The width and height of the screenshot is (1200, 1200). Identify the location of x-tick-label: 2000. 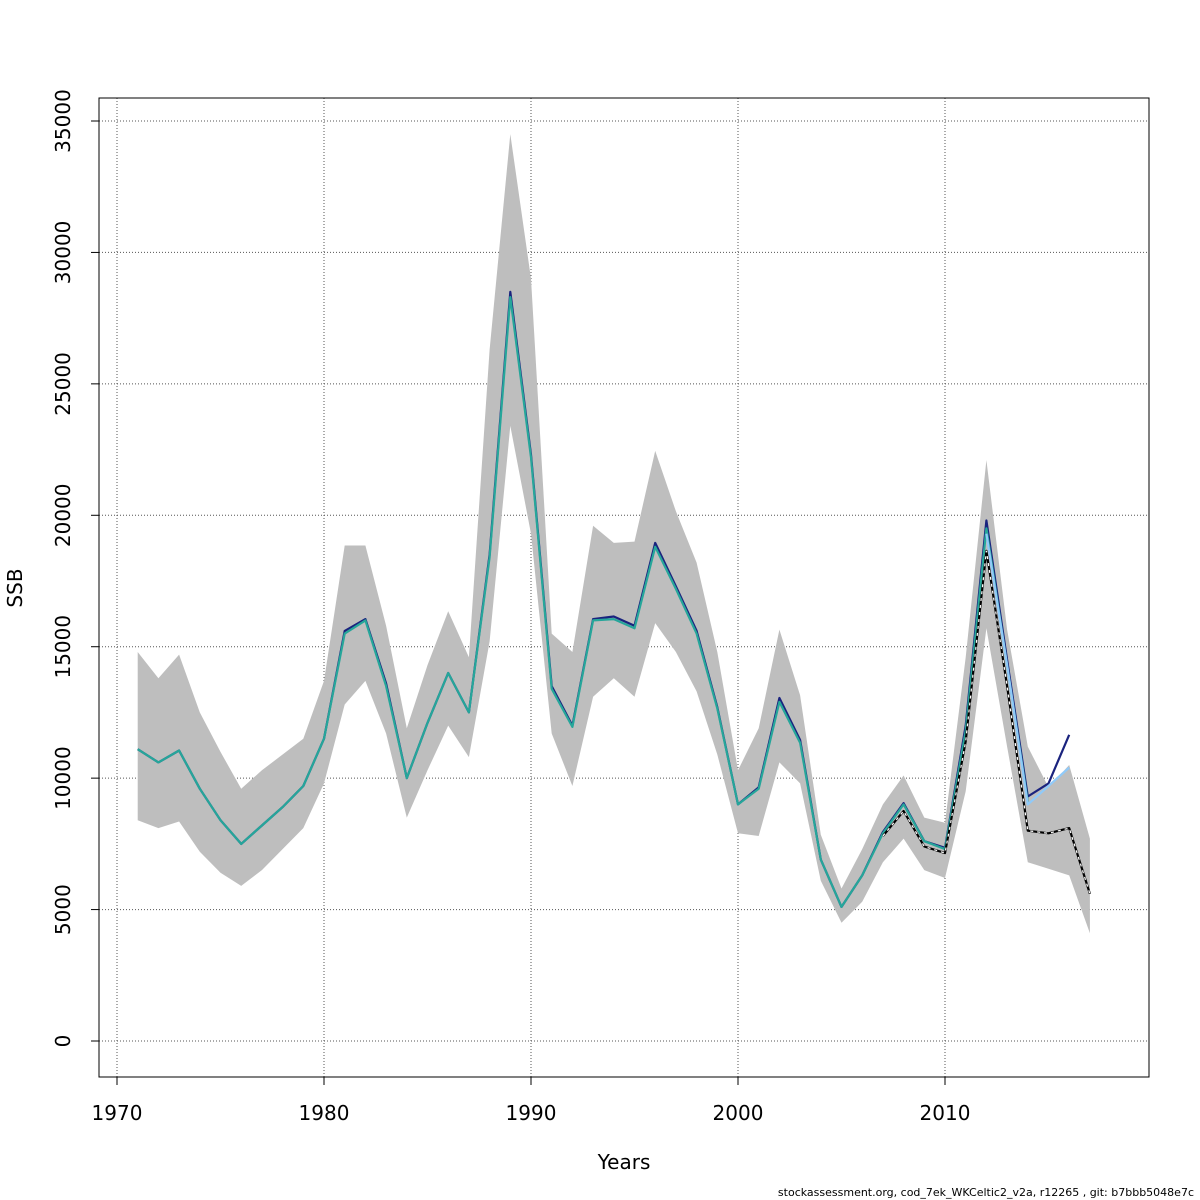
(738, 1113).